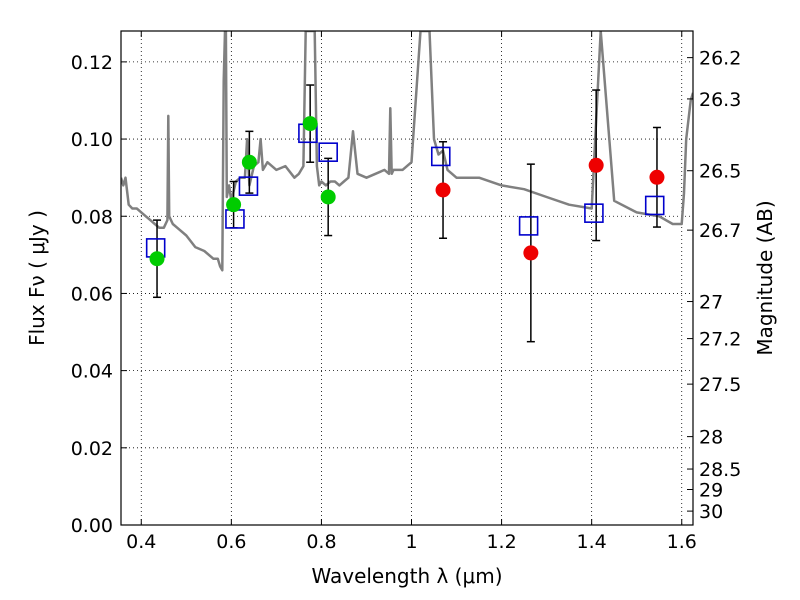 This screenshot has height=600, width=800. I want to click on x-axis-label: Wavelength λ (μm), so click(406, 576).